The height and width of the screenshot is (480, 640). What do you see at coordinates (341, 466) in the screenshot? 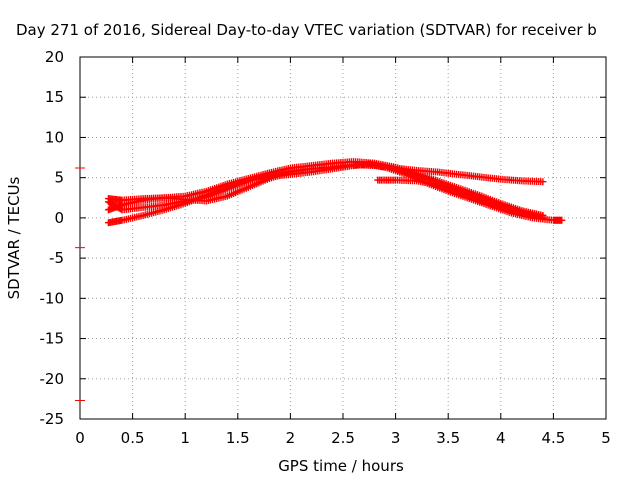
I see `x-axis-label: GPS time / hours` at bounding box center [341, 466].